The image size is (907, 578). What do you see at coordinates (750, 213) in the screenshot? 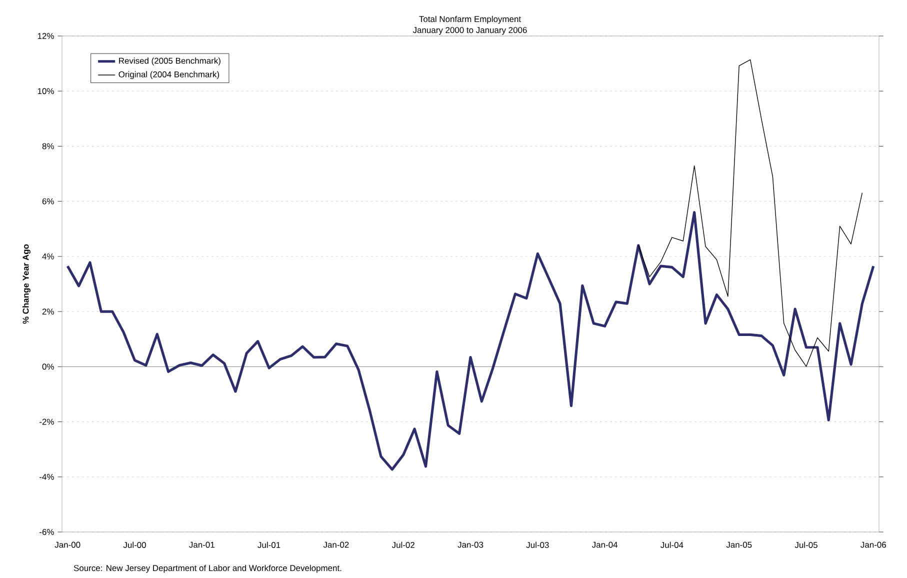
I see `line-series` at bounding box center [750, 213].